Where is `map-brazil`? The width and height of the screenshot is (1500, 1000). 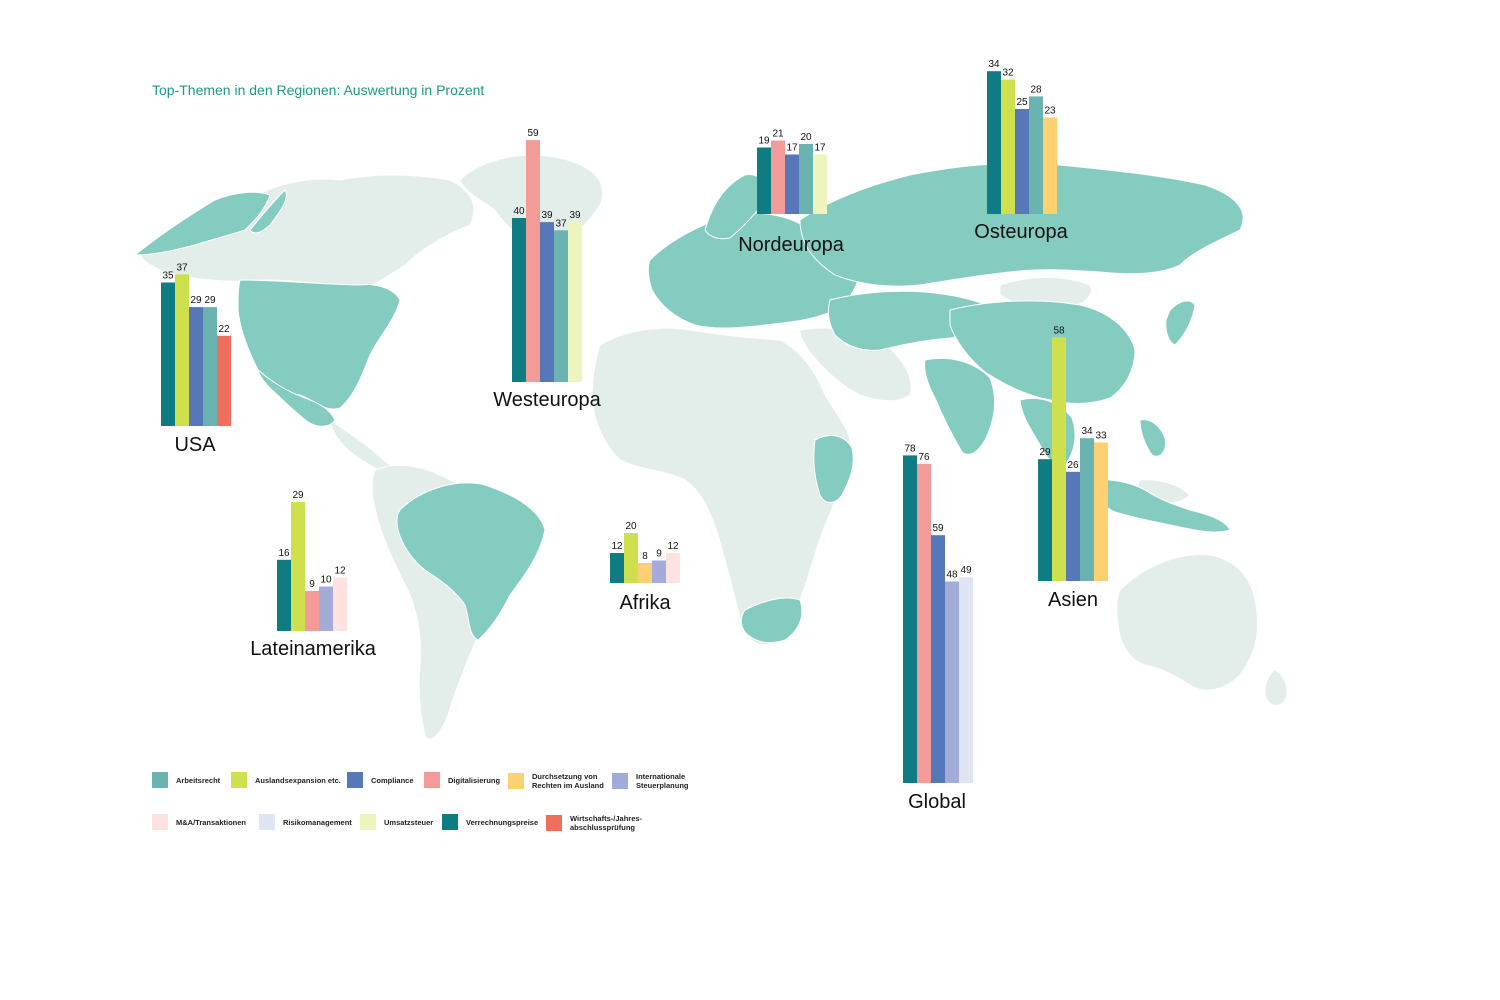
map-brazil is located at coordinates (471, 561).